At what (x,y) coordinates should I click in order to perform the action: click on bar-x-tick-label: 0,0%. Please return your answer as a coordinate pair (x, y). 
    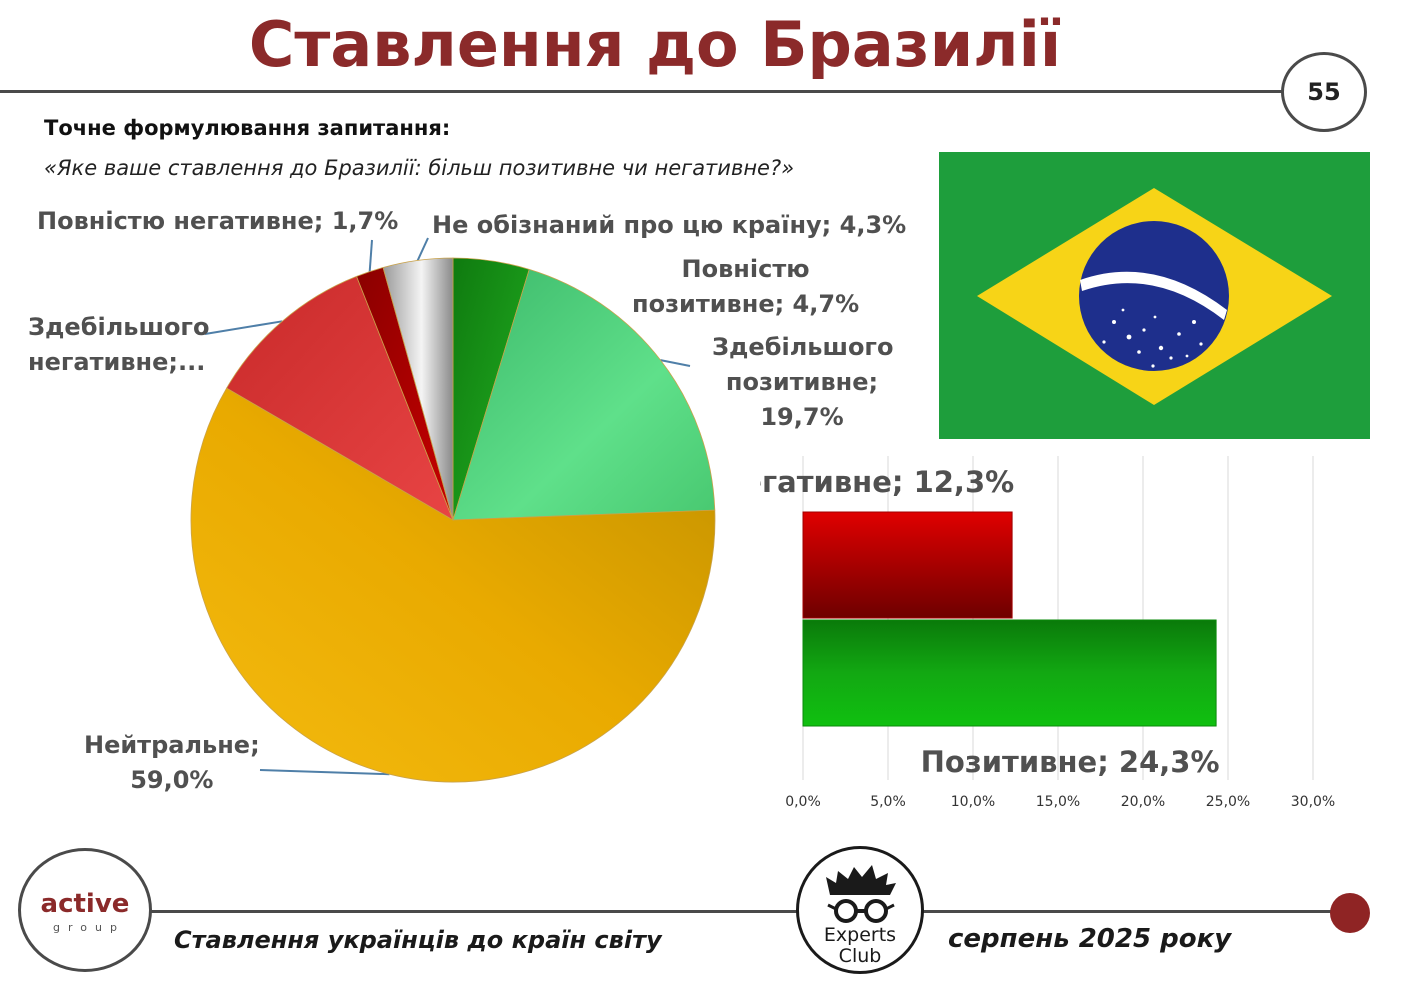
    Looking at the image, I should click on (803, 802).